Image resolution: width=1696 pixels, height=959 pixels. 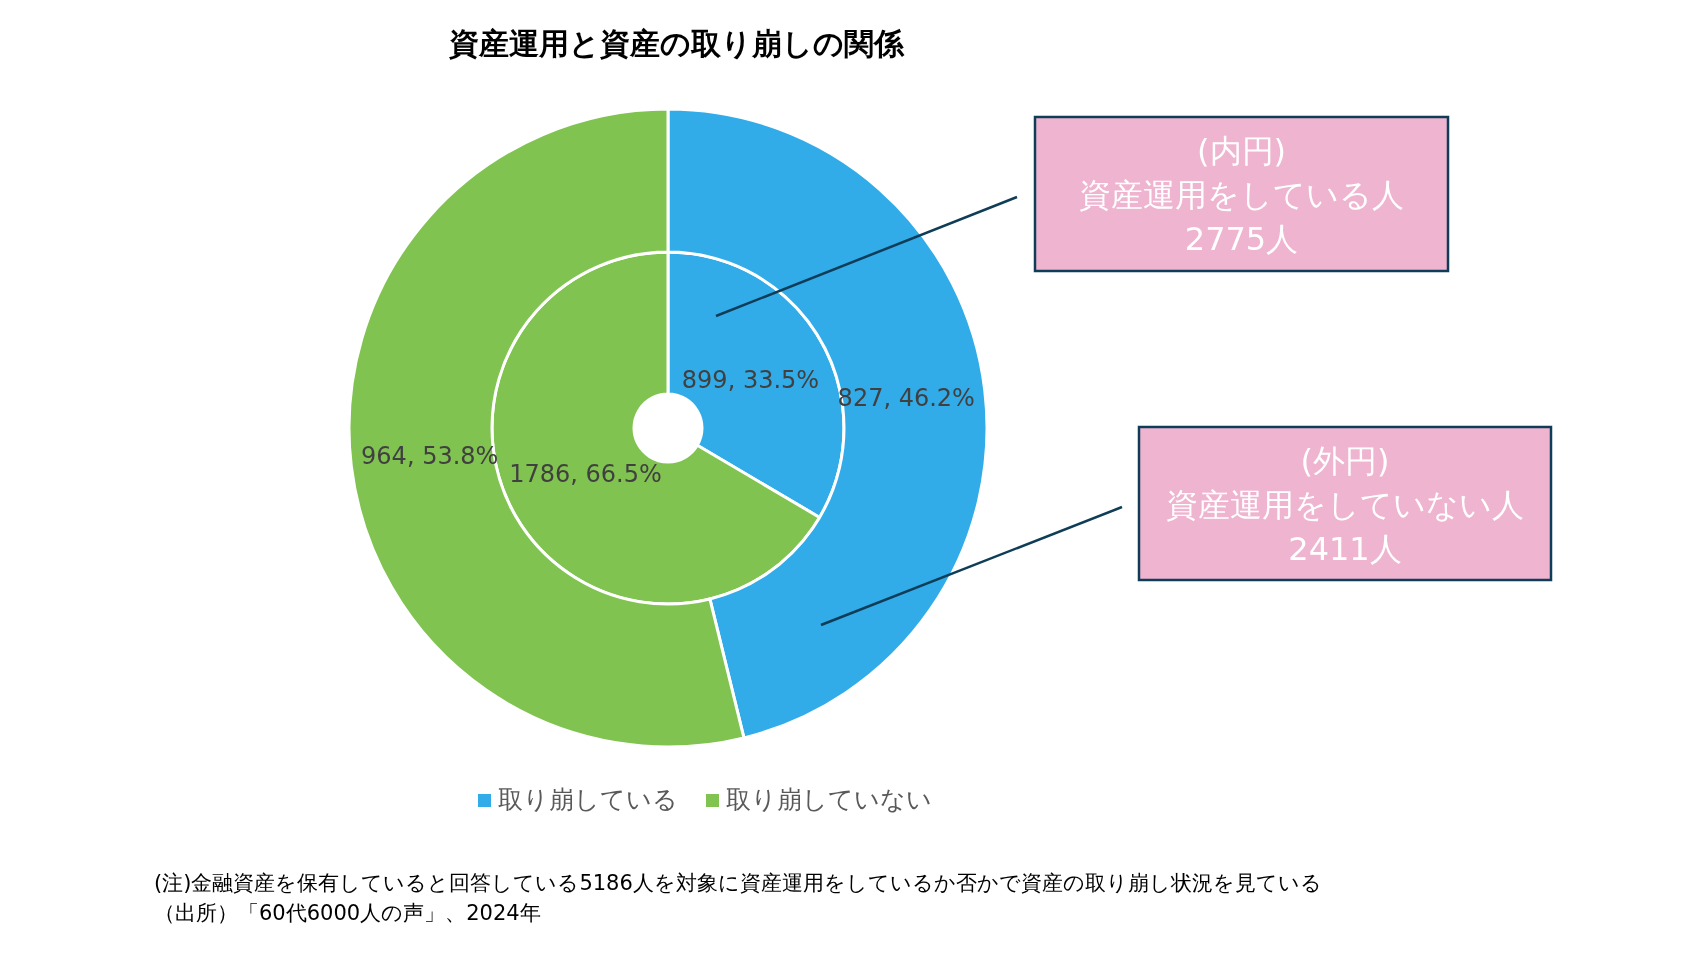 I want to click on text: (注)金融資産を保有していると回答している5186人を対象に資産運用をしているか否かで資産の取り崩し状況を見ている, so click(x=738, y=883).